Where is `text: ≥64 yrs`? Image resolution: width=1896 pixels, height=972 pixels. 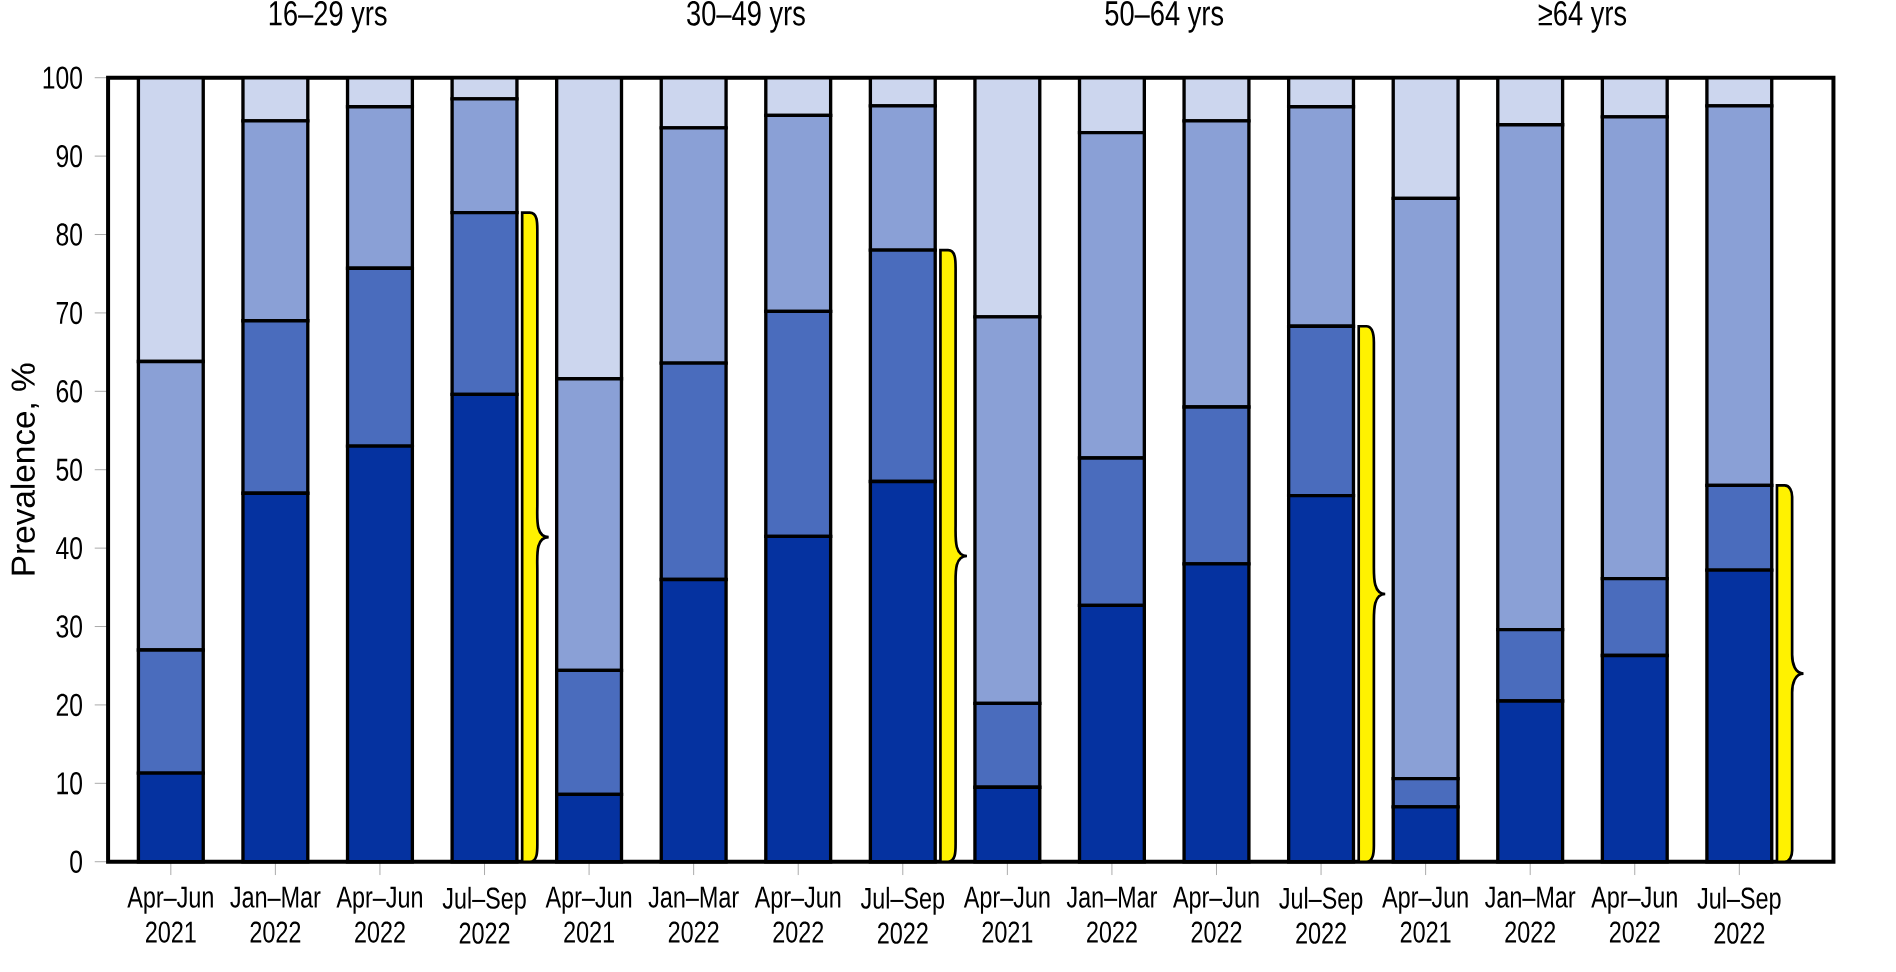 text: ≥64 yrs is located at coordinates (1582, 17).